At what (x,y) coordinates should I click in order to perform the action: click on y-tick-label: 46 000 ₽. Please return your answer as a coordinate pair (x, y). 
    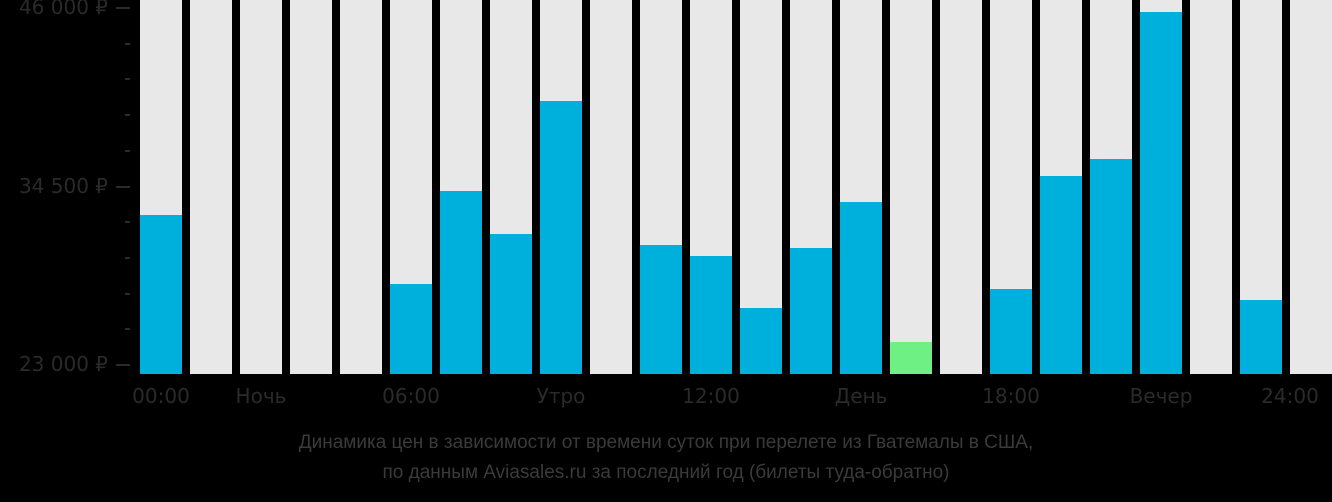
    Looking at the image, I should click on (63, 9).